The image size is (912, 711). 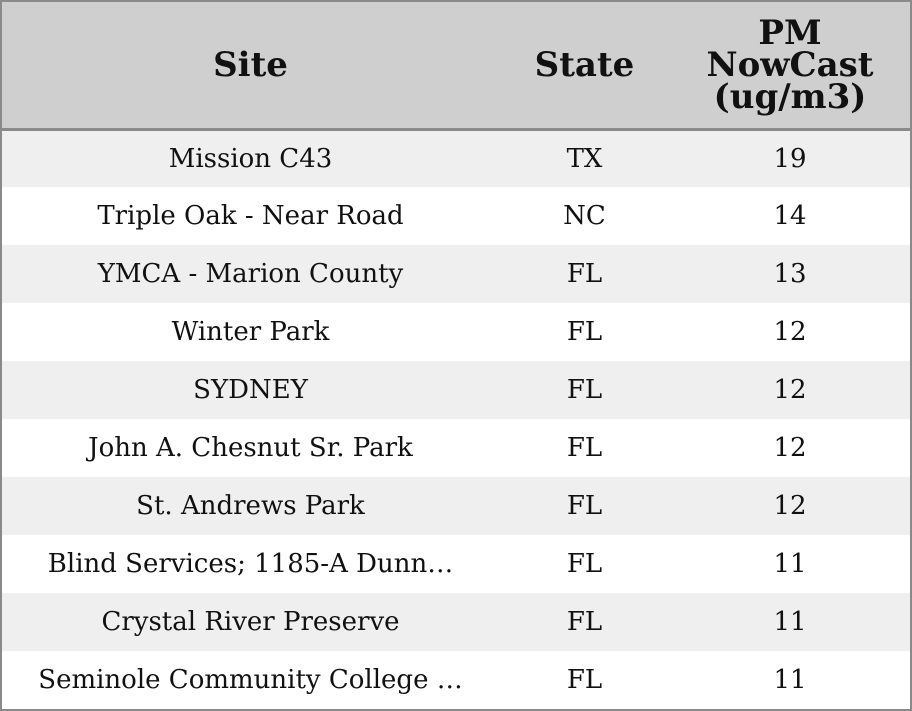 I want to click on header-state-label: State, so click(x=584, y=64).